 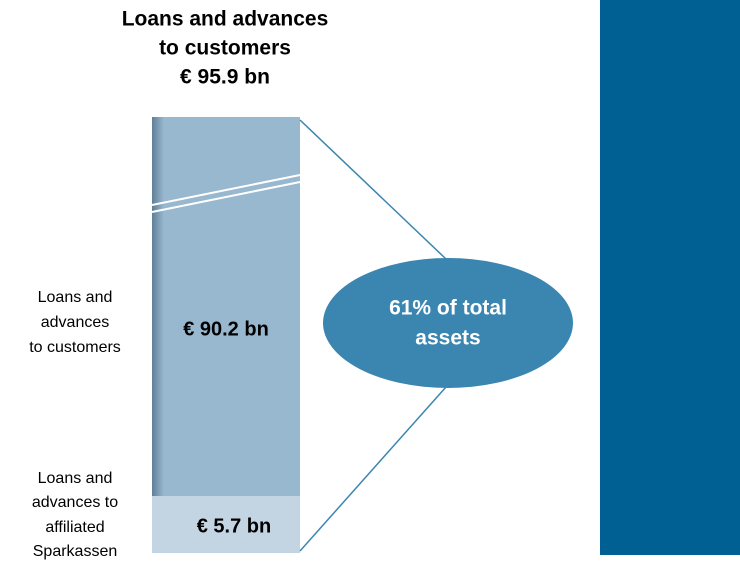 What do you see at coordinates (225, 19) in the screenshot?
I see `title-line: Loans and advances` at bounding box center [225, 19].